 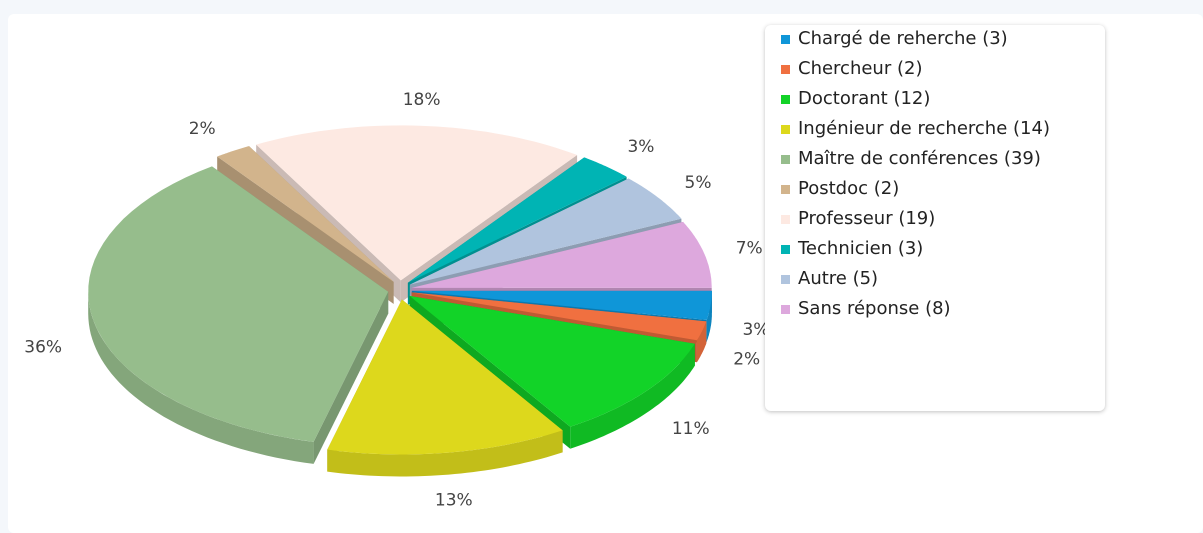 I want to click on legend-label: Postdoc (2), so click(x=849, y=188).